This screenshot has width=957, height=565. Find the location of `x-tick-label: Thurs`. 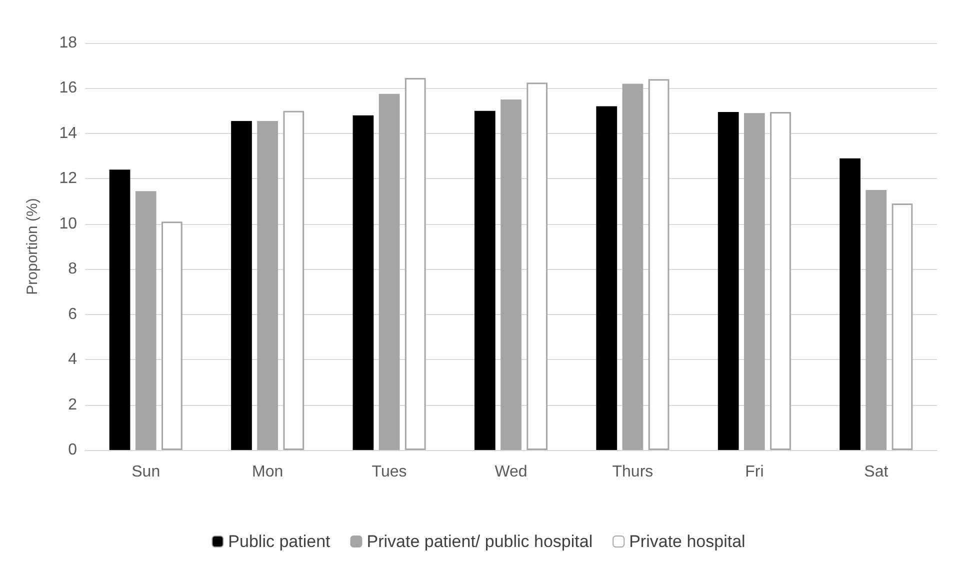

x-tick-label: Thurs is located at coordinates (633, 472).